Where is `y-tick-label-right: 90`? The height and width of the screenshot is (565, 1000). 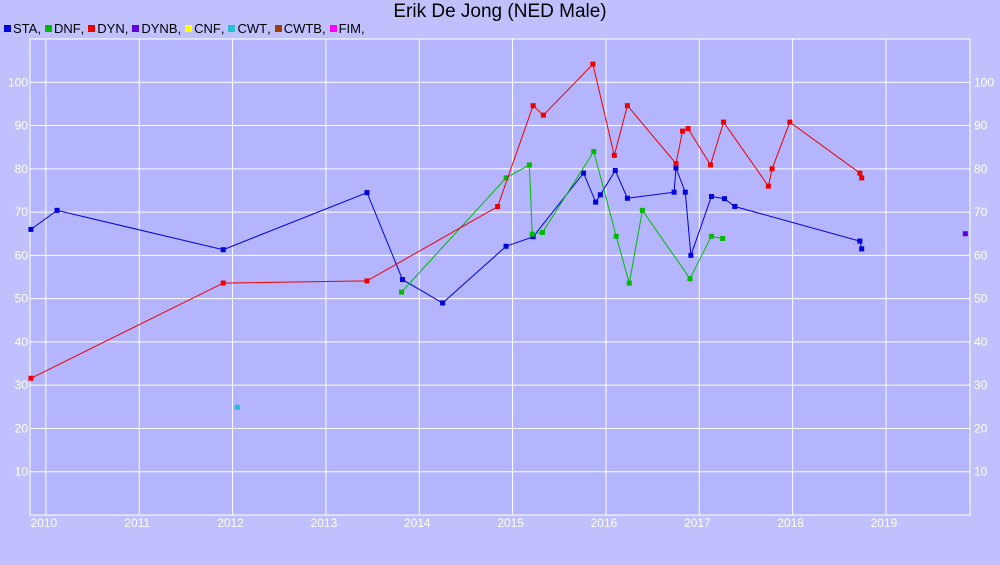 y-tick-label-right: 90 is located at coordinates (981, 126).